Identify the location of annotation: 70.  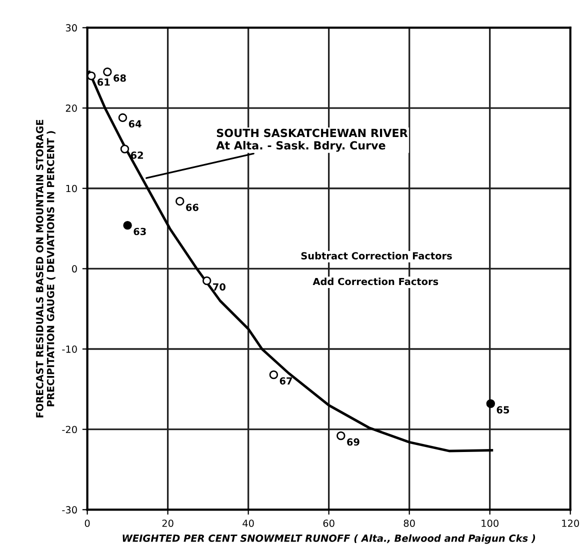
(219, 287).